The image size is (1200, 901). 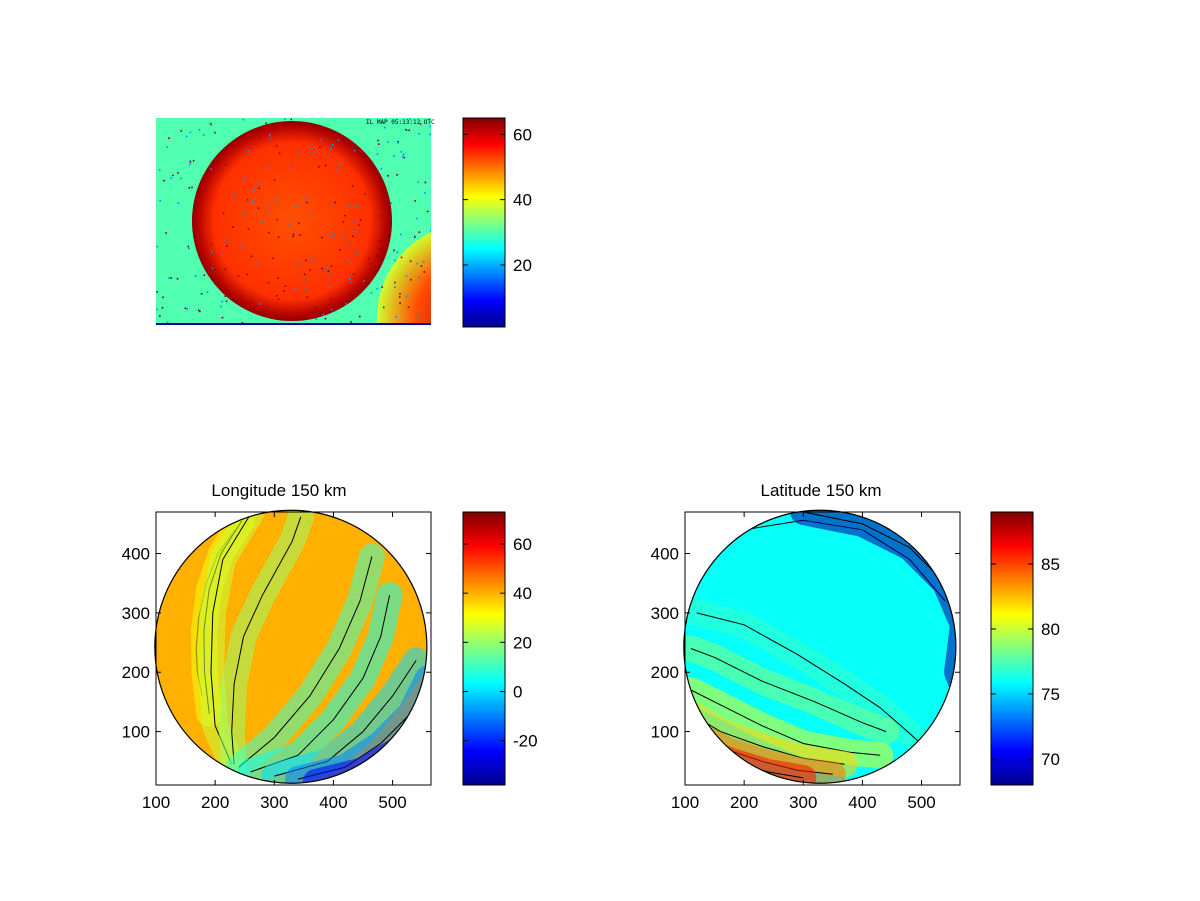 I want to click on longitude-colorbar-tick-label: 60, so click(x=522, y=544).